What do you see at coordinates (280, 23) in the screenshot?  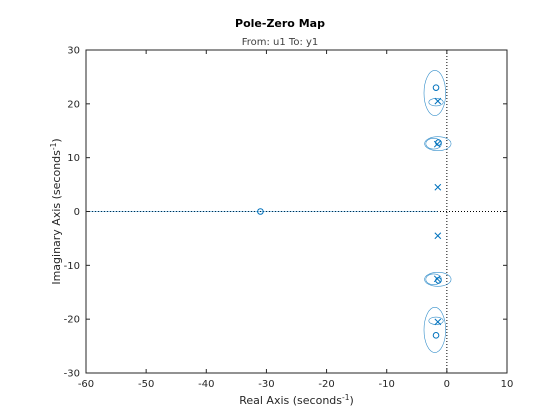 I see `chart-title: Pole-Zero Map` at bounding box center [280, 23].